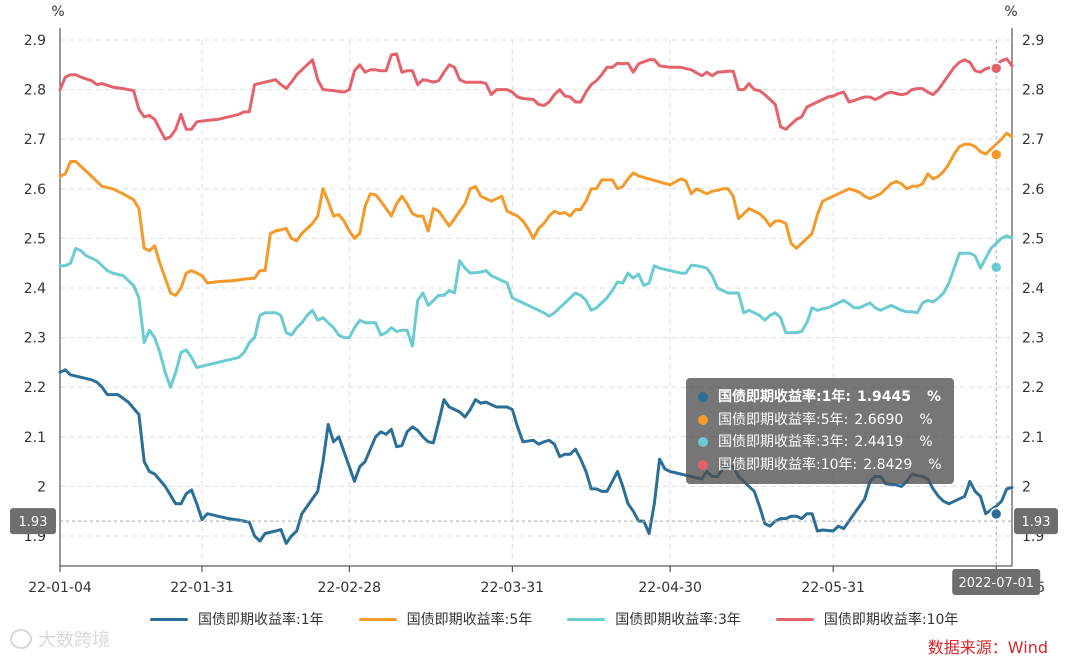 This screenshot has height=661, width=1080. Describe the element at coordinates (536, 96) in the screenshot. I see `series-line-s10` at that location.